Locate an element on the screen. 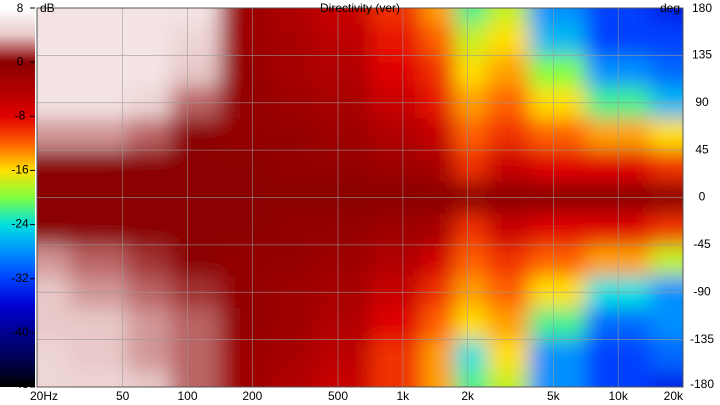 The width and height of the screenshot is (720, 405). y-tick-label: -90 is located at coordinates (702, 291).